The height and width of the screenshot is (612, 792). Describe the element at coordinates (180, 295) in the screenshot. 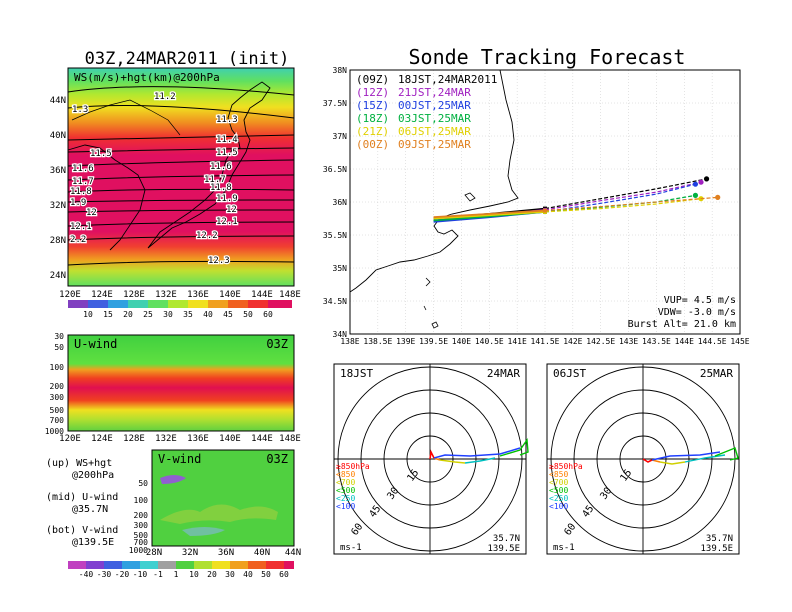

I see `upper-lon-ticks: 120E 124E 128E 132E 136E 140E 144E 148E` at that location.